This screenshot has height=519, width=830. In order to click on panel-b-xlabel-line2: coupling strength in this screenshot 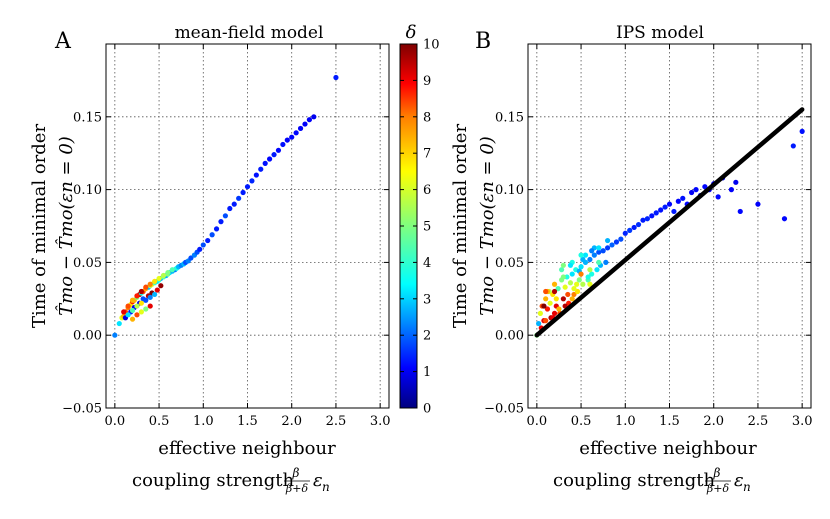, I will do `click(634, 480)`.